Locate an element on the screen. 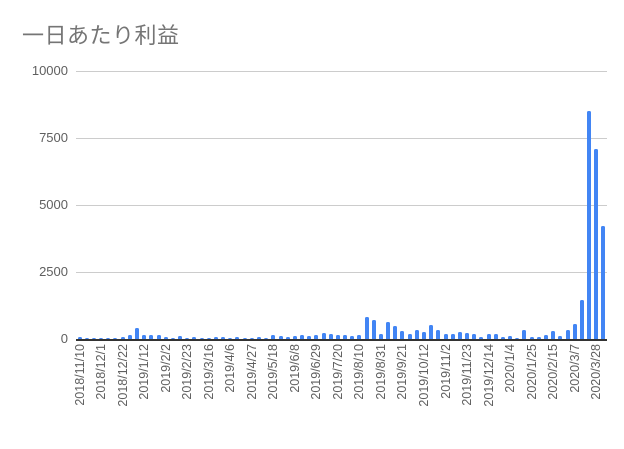 The width and height of the screenshot is (624, 449). x-tick-label: 2020/2/15 is located at coordinates (553, 372).